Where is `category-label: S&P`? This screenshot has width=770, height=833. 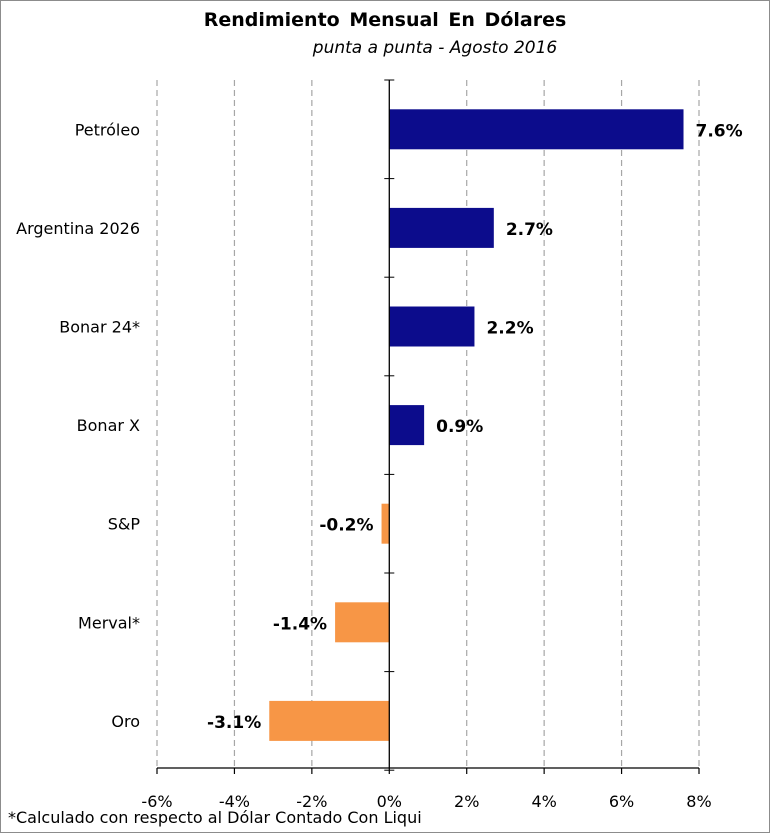
category-label: S&P is located at coordinates (124, 524).